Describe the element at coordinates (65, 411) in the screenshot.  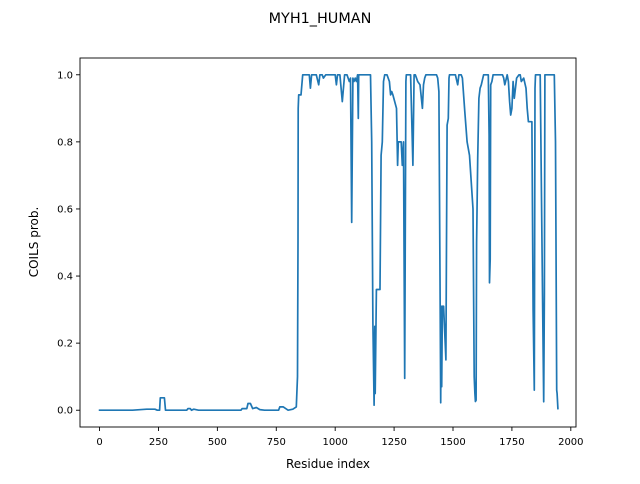
I see `y-tick-label: 0.0` at that location.